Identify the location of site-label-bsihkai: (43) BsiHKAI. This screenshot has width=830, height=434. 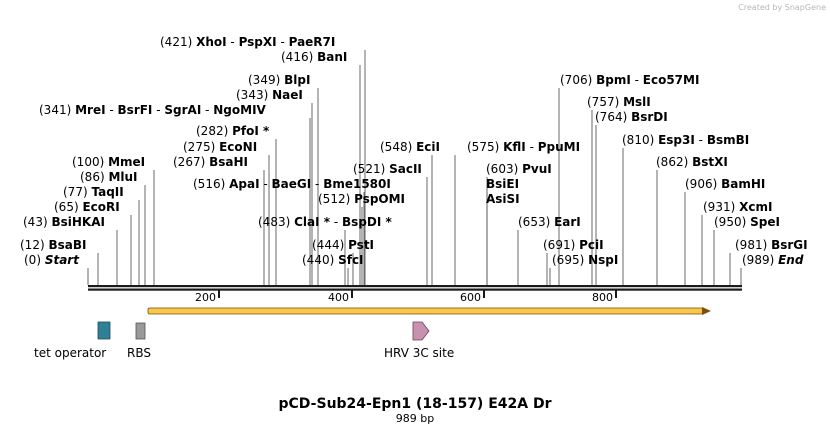
(64, 222).